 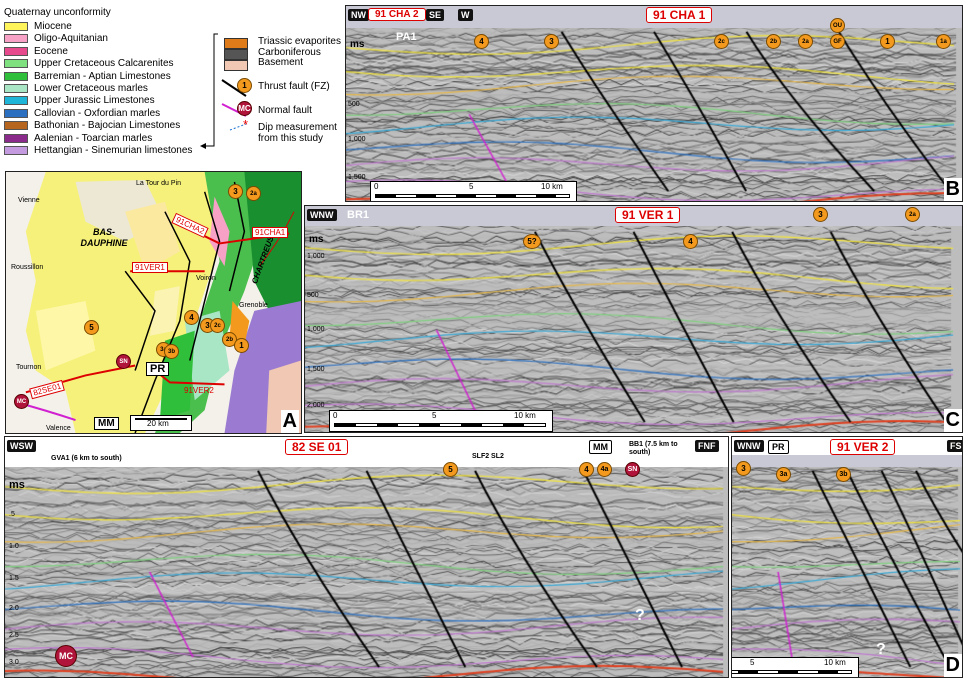 What do you see at coordinates (29, 200) in the screenshot?
I see `town-label: Vienne` at bounding box center [29, 200].